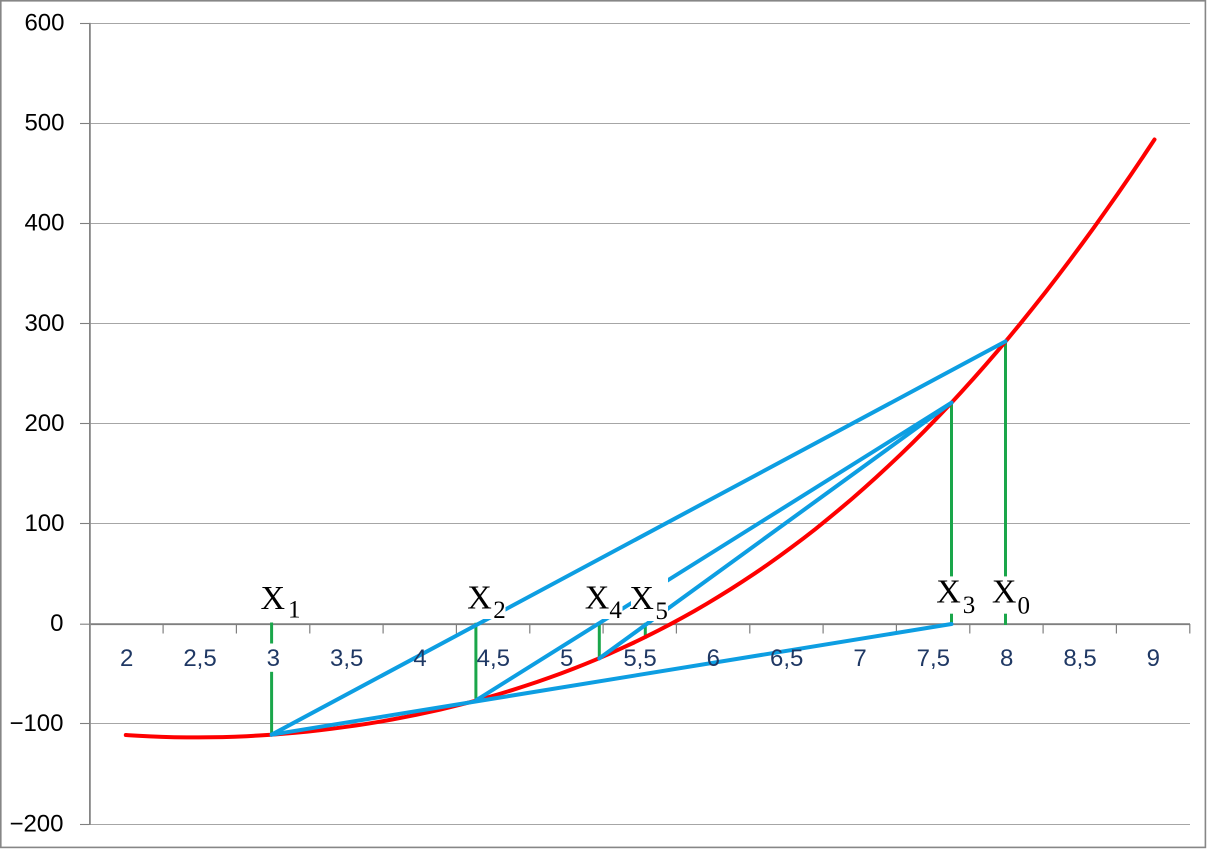 This screenshot has width=1207, height=849. Describe the element at coordinates (786, 658) in the screenshot. I see `svg-text: 6,5` at that location.